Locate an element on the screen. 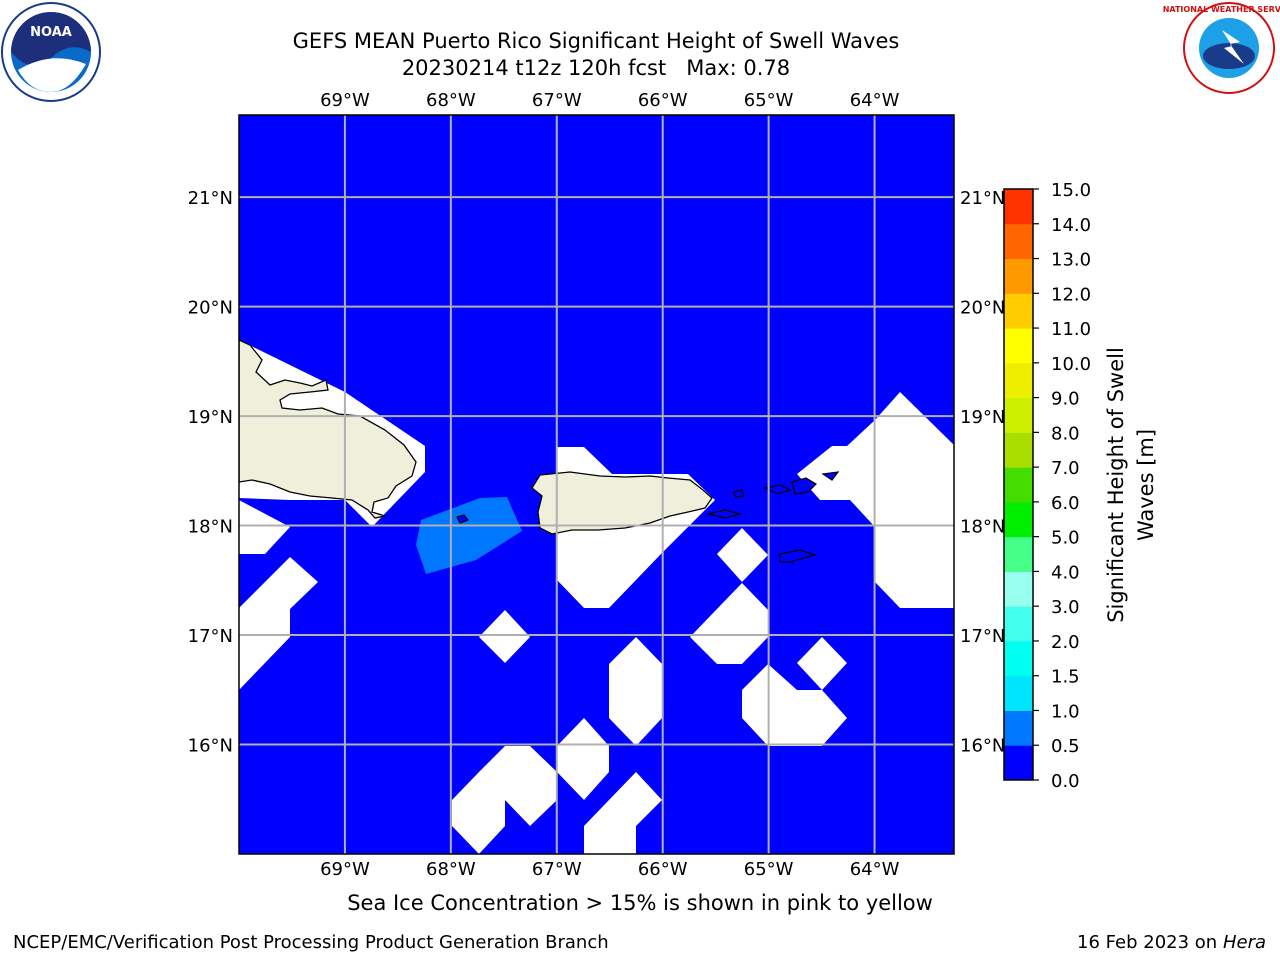  lon-tick-top: 67°W is located at coordinates (557, 100).